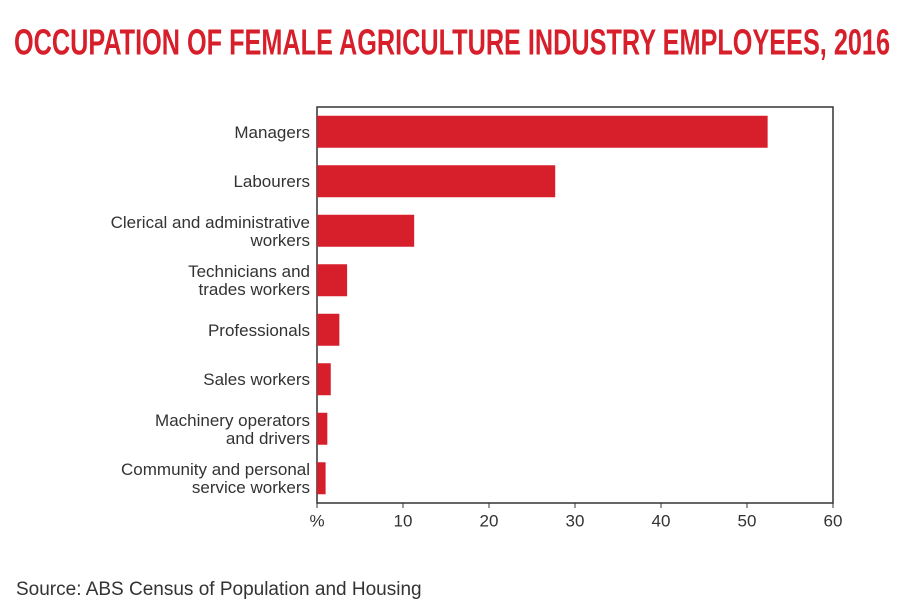 This screenshot has width=912, height=616. Describe the element at coordinates (210, 231) in the screenshot. I see `y-tick-label: Clerical and administrative workers` at that location.